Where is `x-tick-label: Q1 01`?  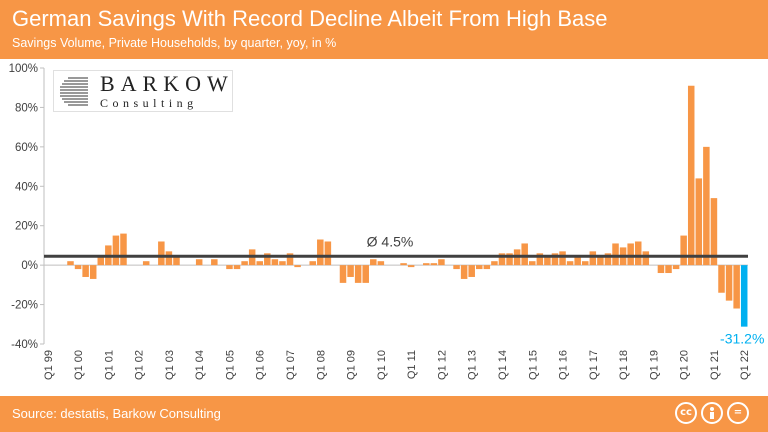 x-tick-label: Q1 01 is located at coordinates (109, 365).